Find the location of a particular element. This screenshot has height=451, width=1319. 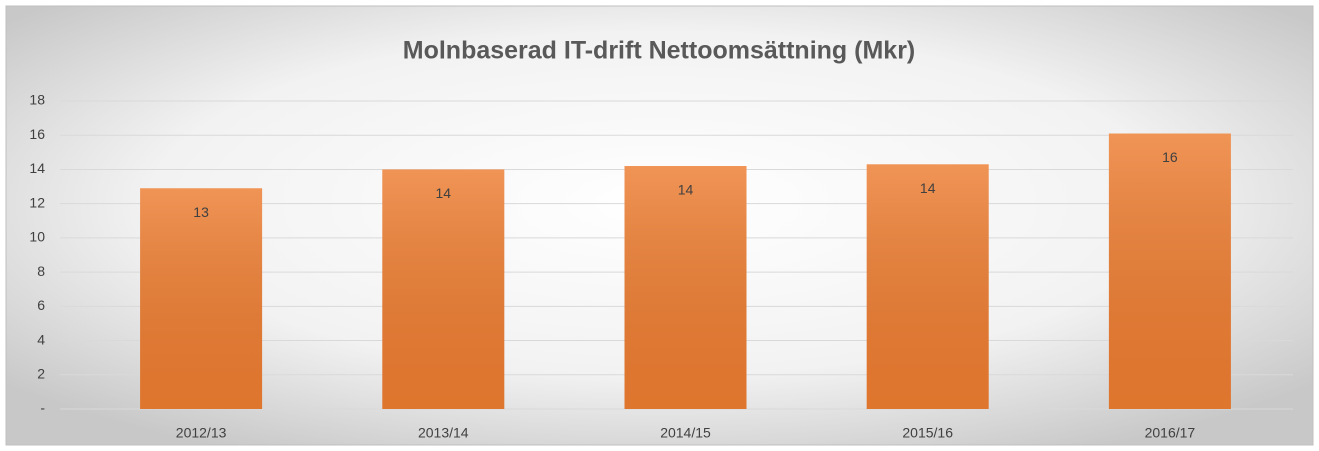

y-tick-label: 6 is located at coordinates (41, 305).